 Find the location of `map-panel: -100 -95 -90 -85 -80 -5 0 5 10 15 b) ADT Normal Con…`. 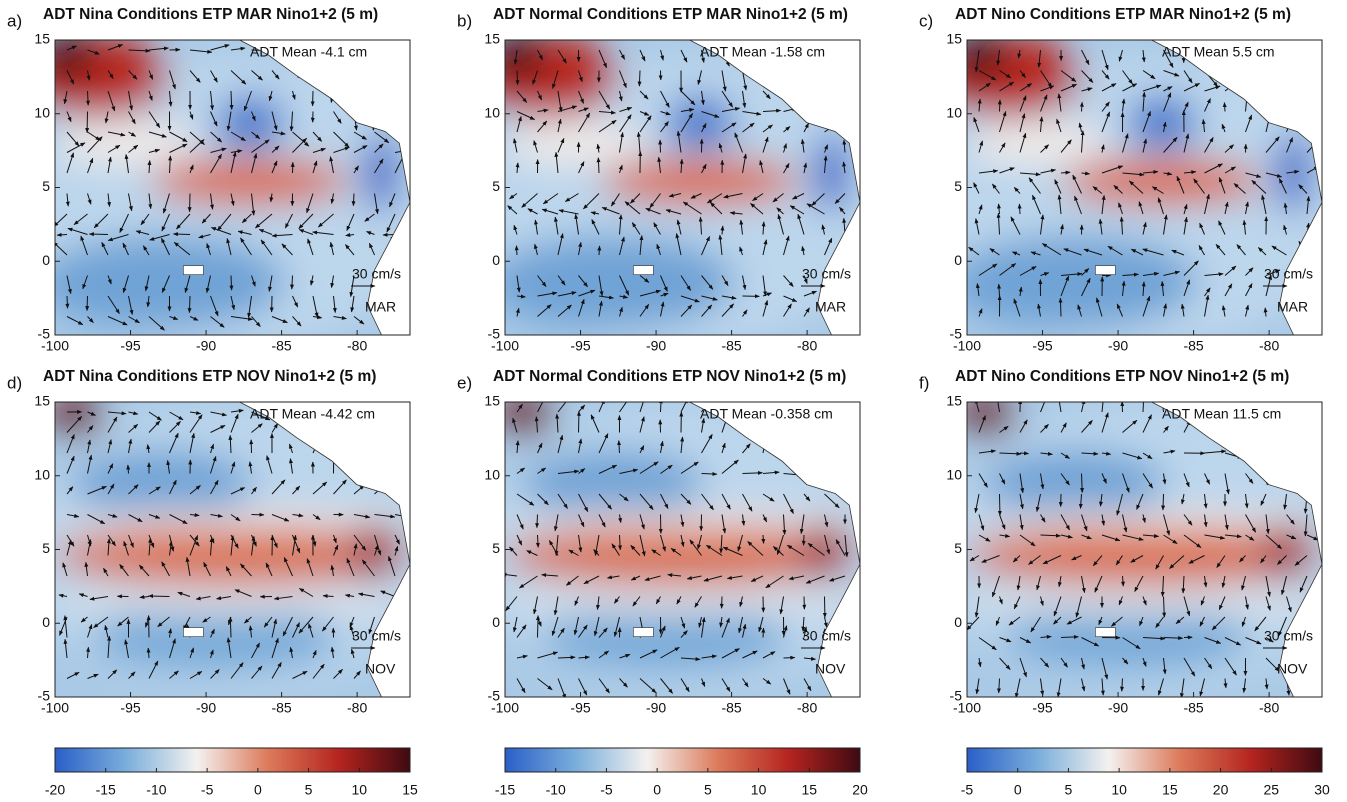

map-panel: -100 -95 -90 -85 -80 -5 0 5 10 15 b) ADT Normal Con… is located at coordinates (659, 180).